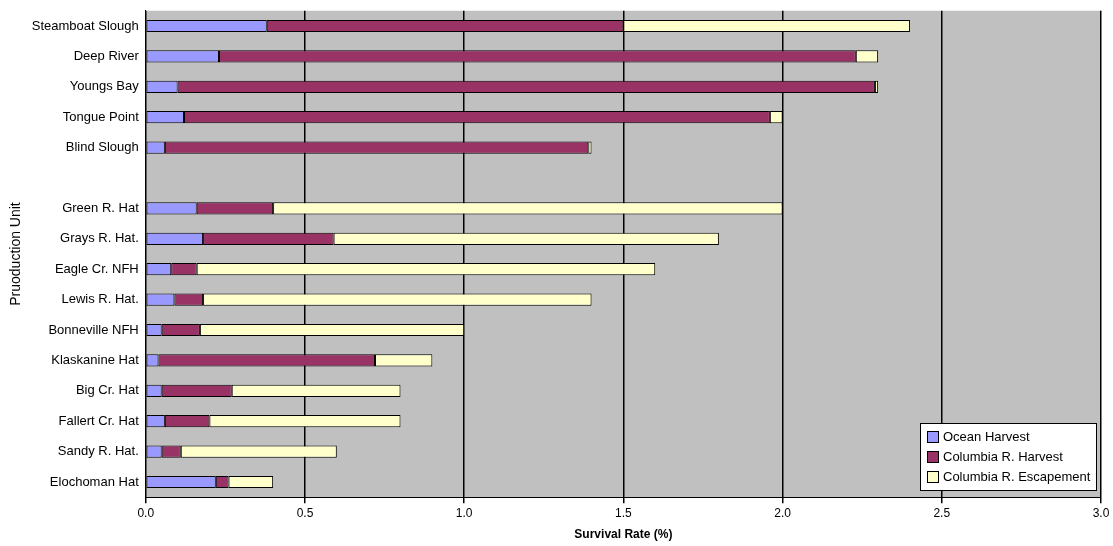  Describe the element at coordinates (104, 86) in the screenshot. I see `y-tick-label: Youngs Bay` at that location.